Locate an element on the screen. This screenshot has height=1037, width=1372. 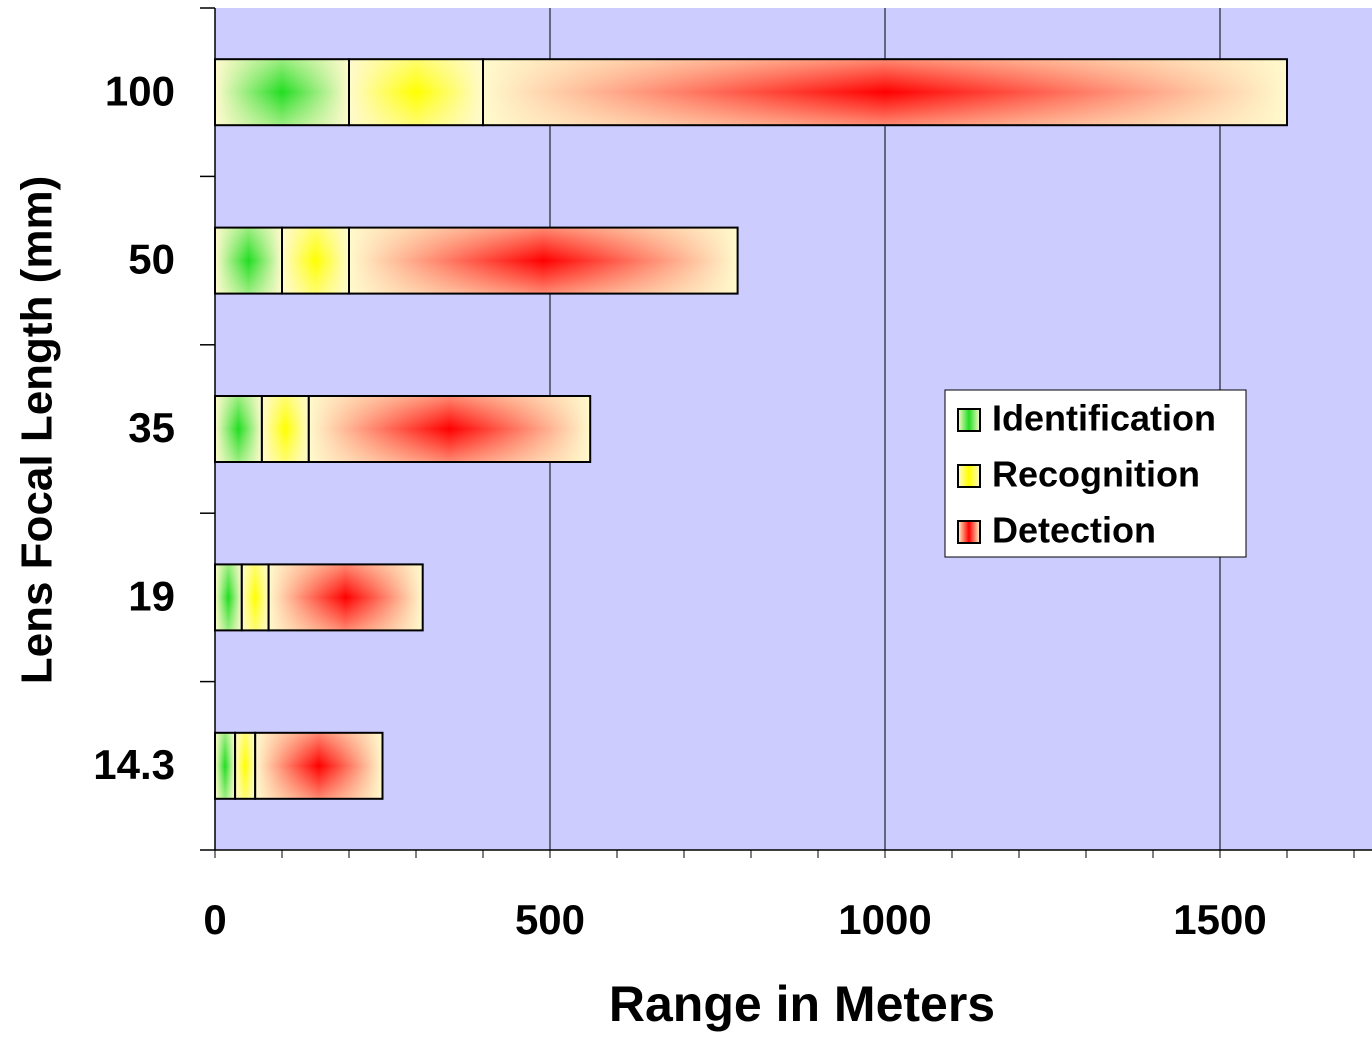
y-tick-label: 100 is located at coordinates (140, 90).